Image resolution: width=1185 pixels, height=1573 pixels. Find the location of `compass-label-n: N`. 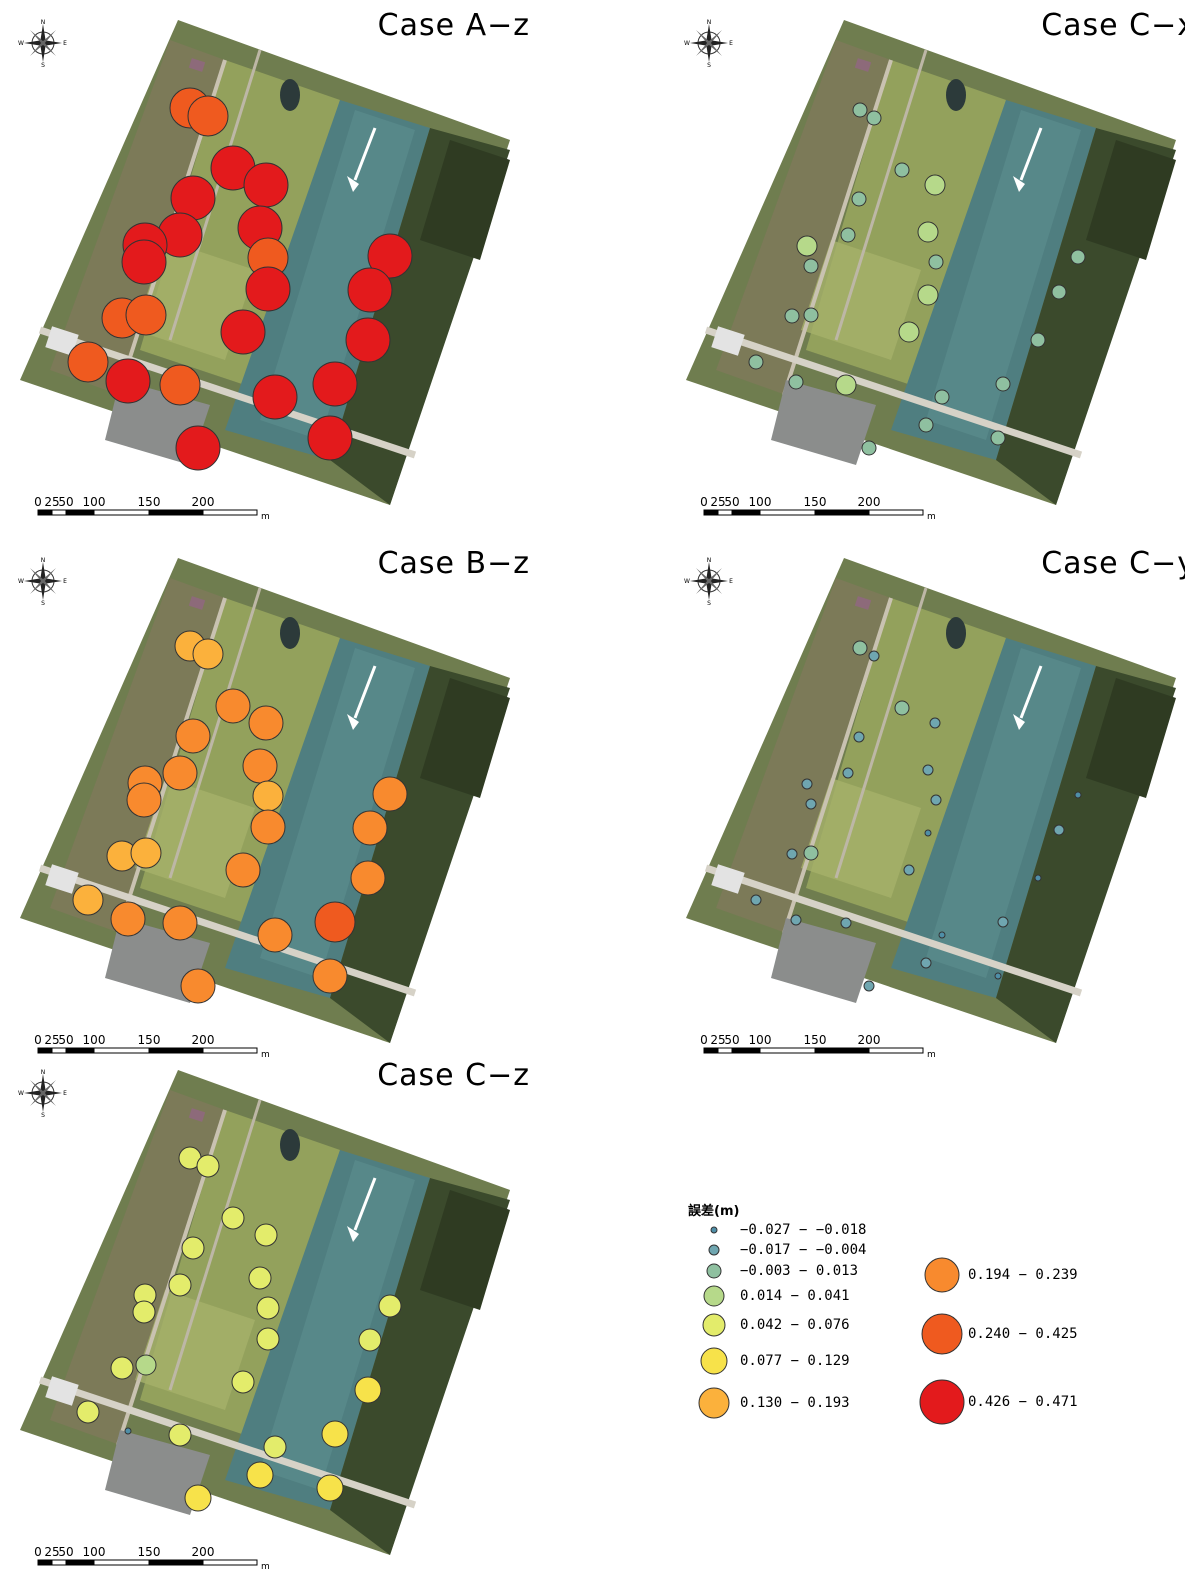

compass-label-n: N is located at coordinates (43, 560).